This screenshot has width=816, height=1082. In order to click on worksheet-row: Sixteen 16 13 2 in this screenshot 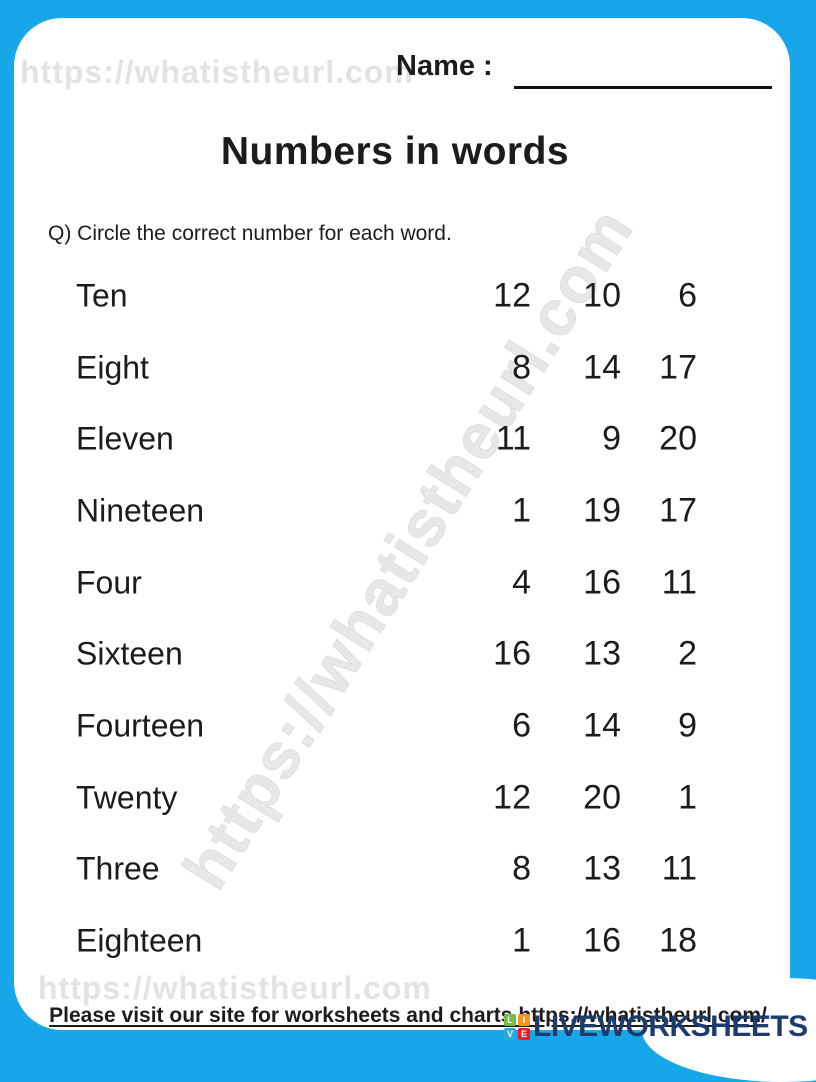, I will do `click(408, 654)`.